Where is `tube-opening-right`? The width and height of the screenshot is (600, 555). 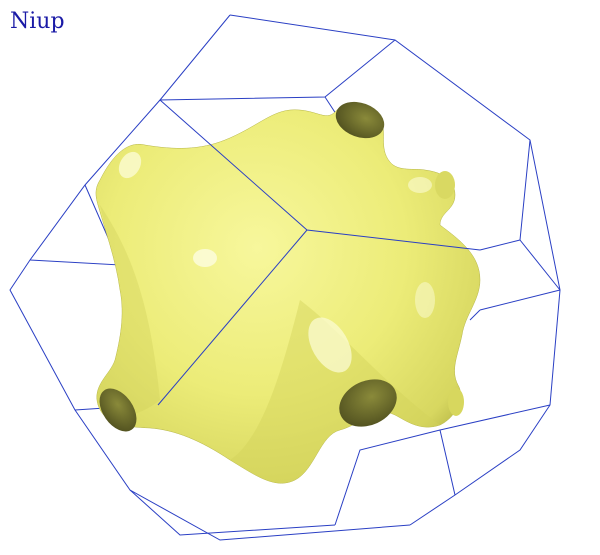
tube-opening-right is located at coordinates (445, 185).